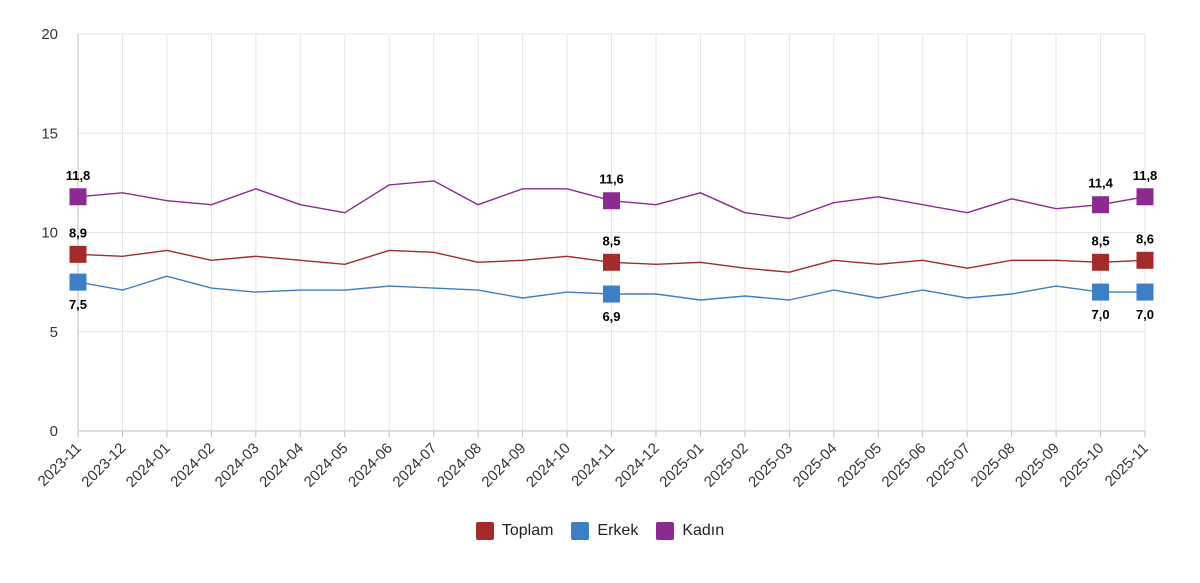  I want to click on y-tick-label: 10, so click(49, 233).